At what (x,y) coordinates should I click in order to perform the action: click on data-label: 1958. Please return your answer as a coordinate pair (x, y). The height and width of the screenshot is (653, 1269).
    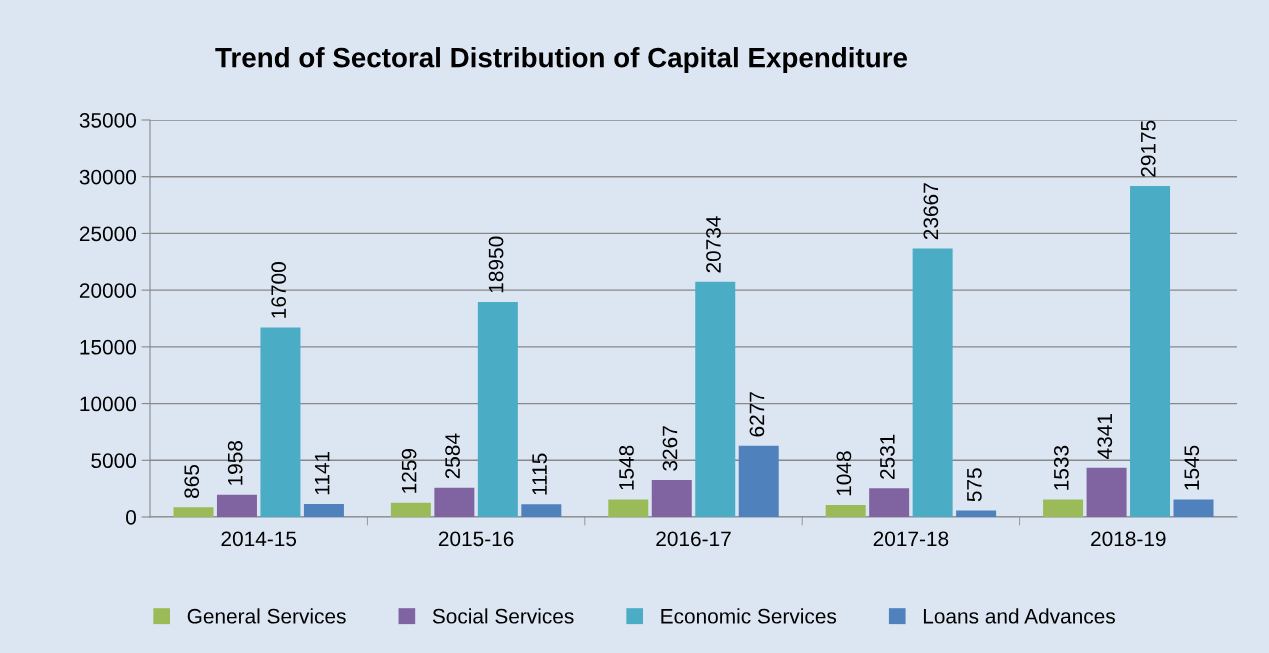
    Looking at the image, I should click on (235, 463).